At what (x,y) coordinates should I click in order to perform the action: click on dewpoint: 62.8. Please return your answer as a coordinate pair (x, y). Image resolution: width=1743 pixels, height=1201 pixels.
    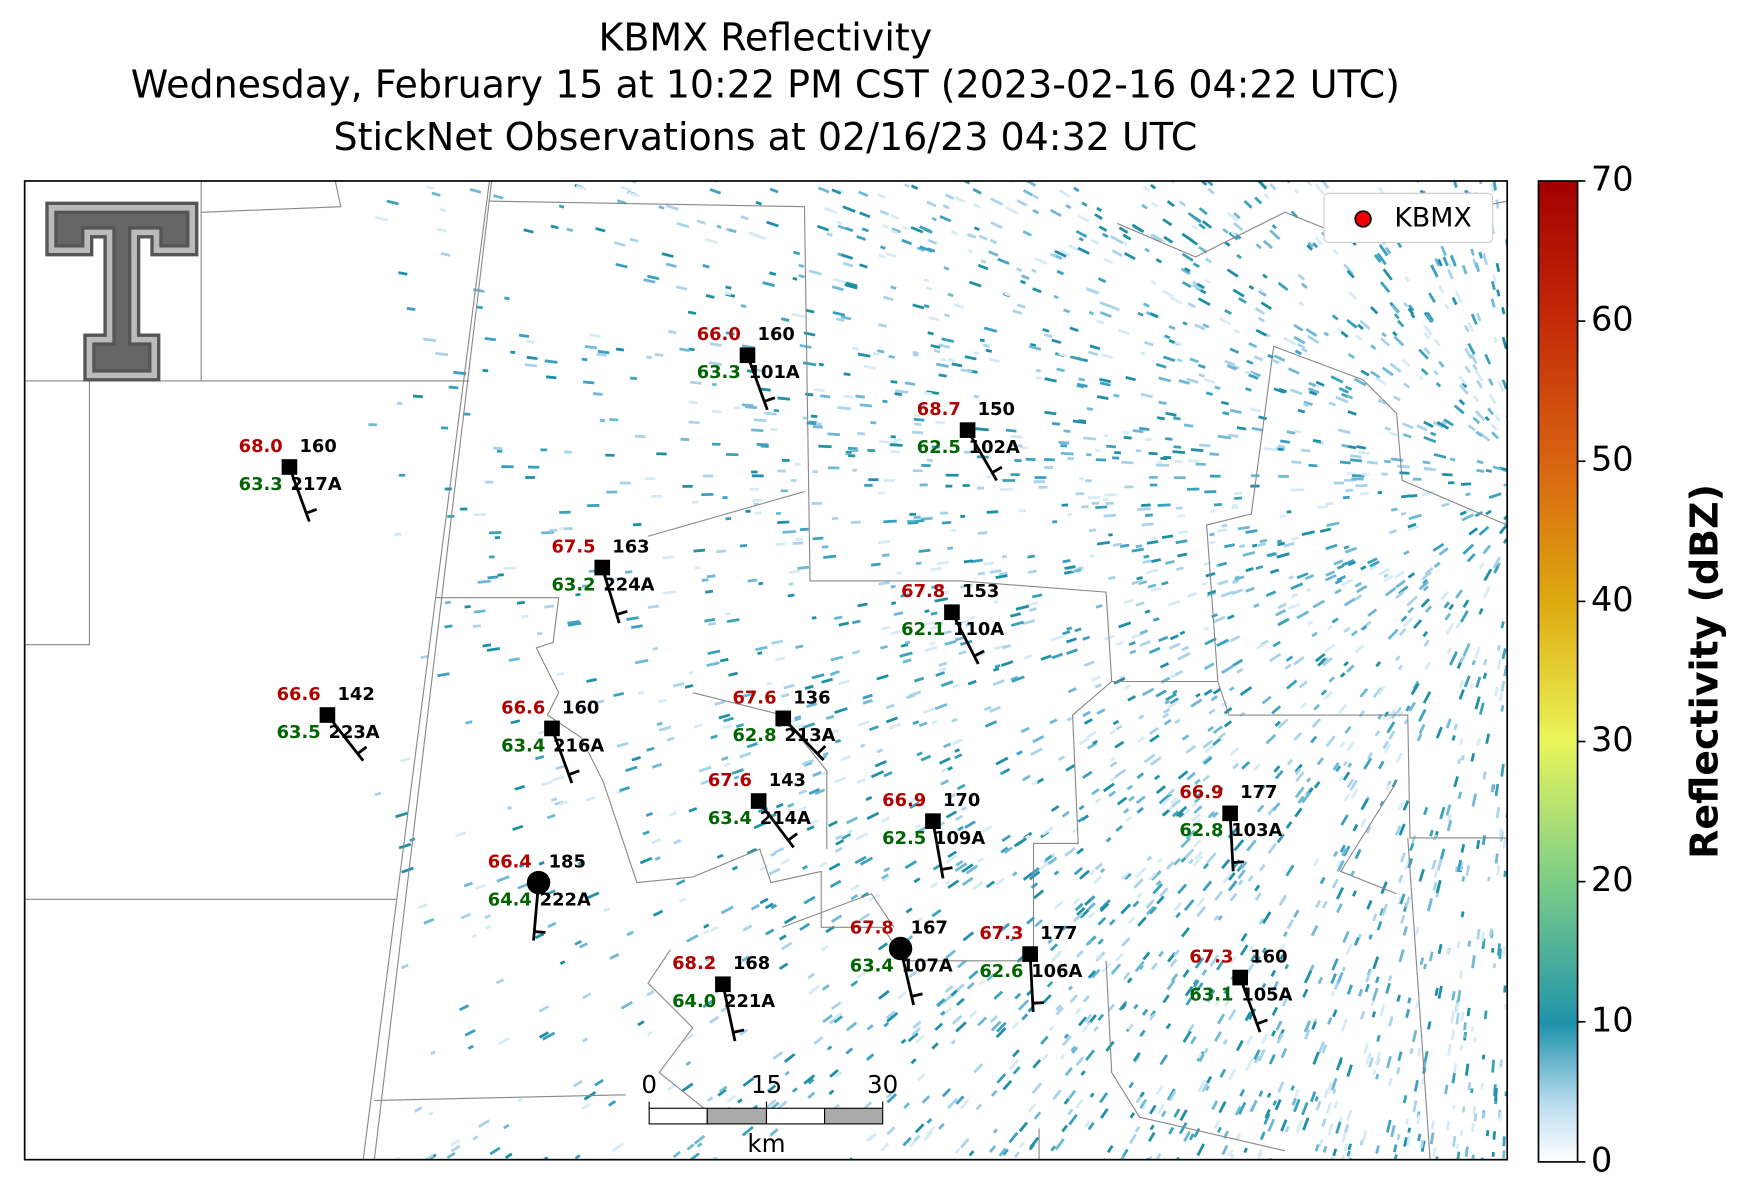
    Looking at the image, I should click on (754, 735).